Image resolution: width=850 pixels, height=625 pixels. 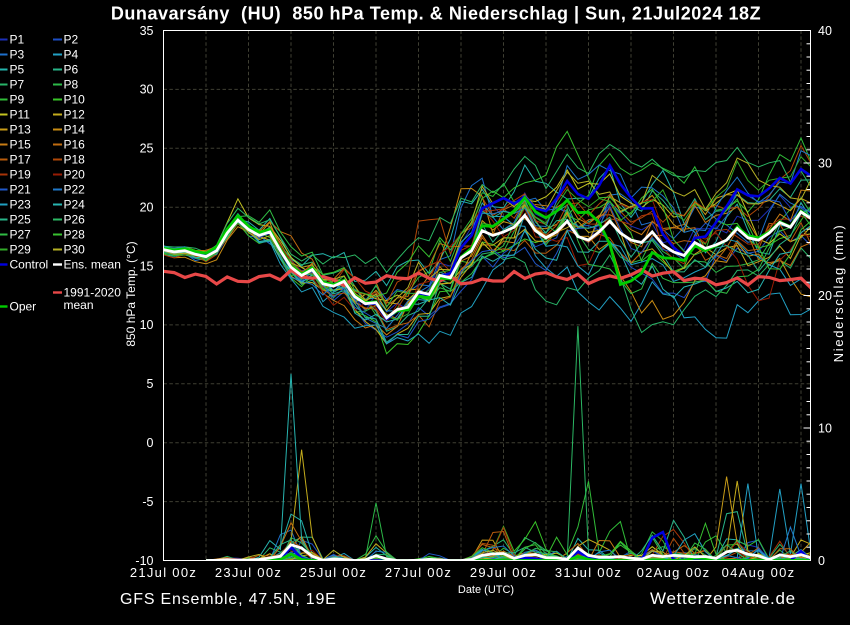 What do you see at coordinates (17, 40) in the screenshot?
I see `svg-text: P1` at bounding box center [17, 40].